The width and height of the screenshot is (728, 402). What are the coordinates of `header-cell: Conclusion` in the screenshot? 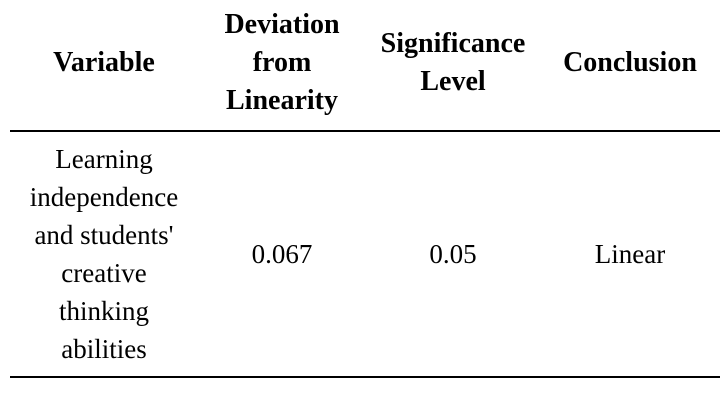 It's located at (630, 69).